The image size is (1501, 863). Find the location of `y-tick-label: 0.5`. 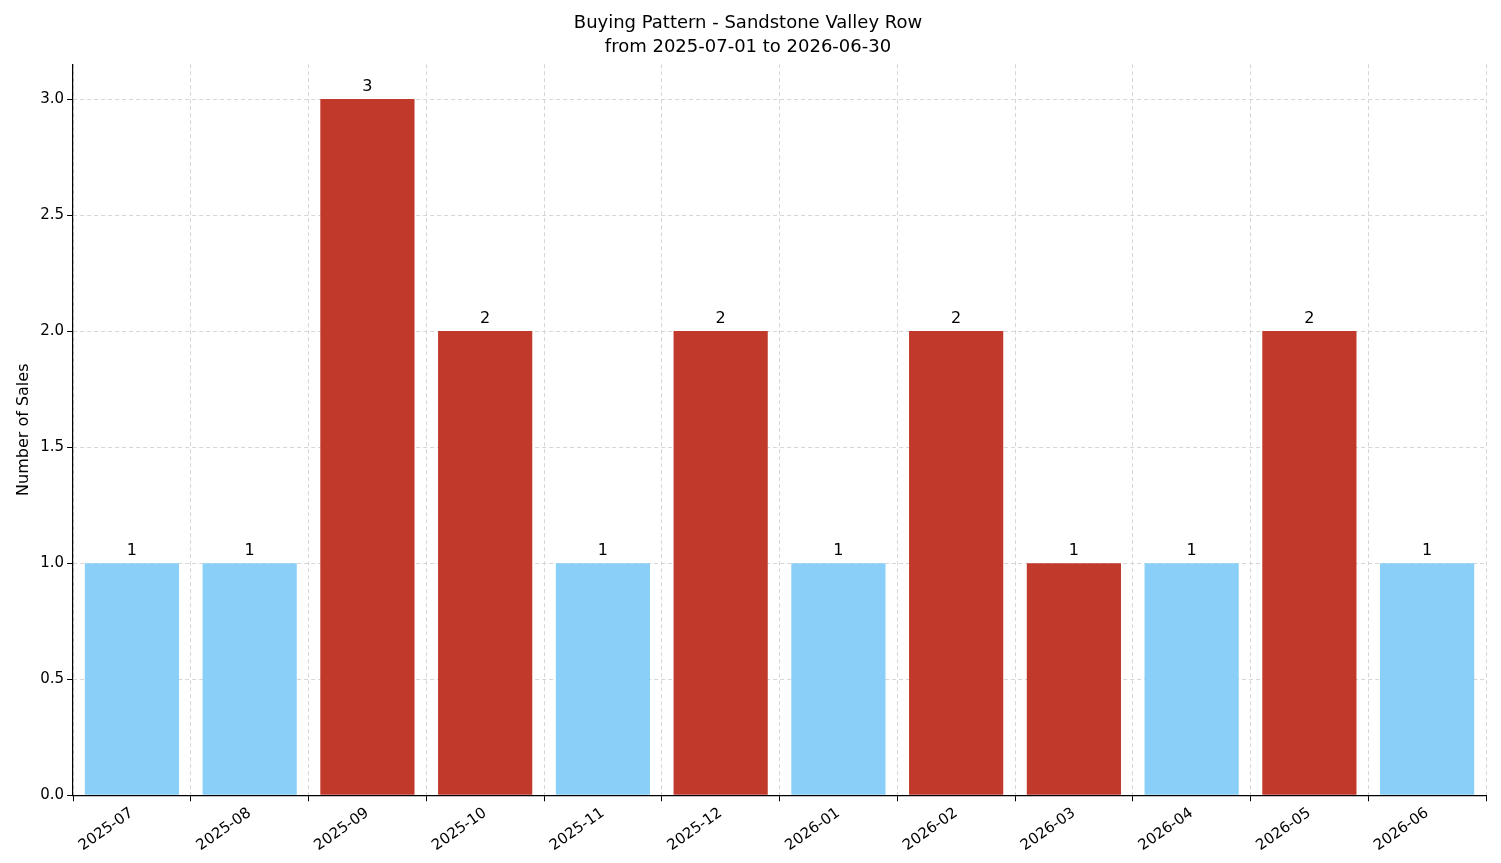

y-tick-label: 0.5 is located at coordinates (52, 678).